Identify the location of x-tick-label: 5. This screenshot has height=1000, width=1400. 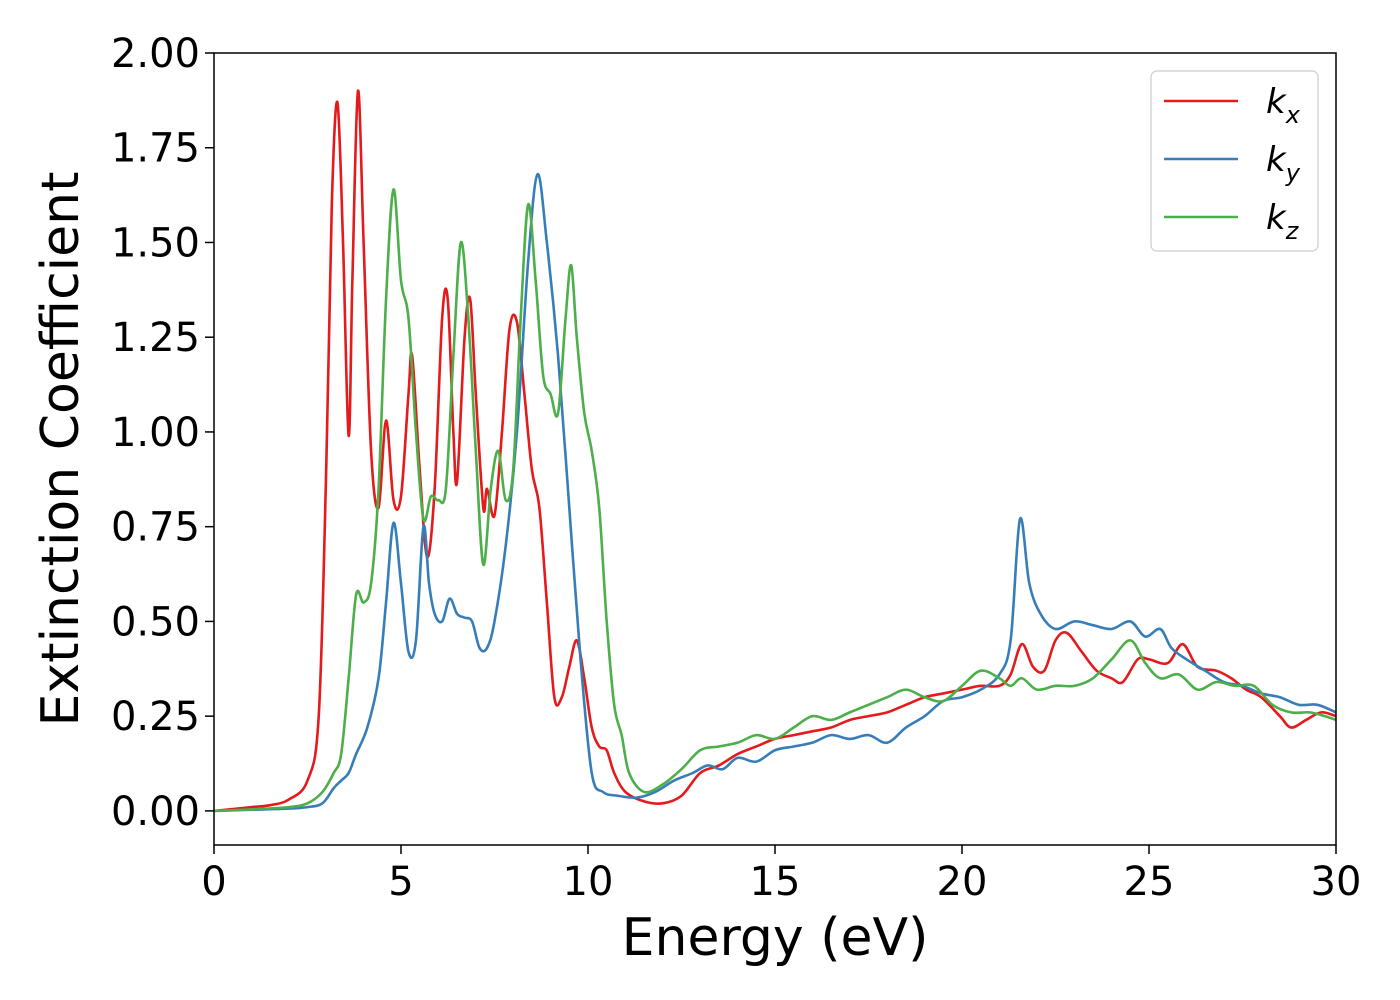
(400, 882).